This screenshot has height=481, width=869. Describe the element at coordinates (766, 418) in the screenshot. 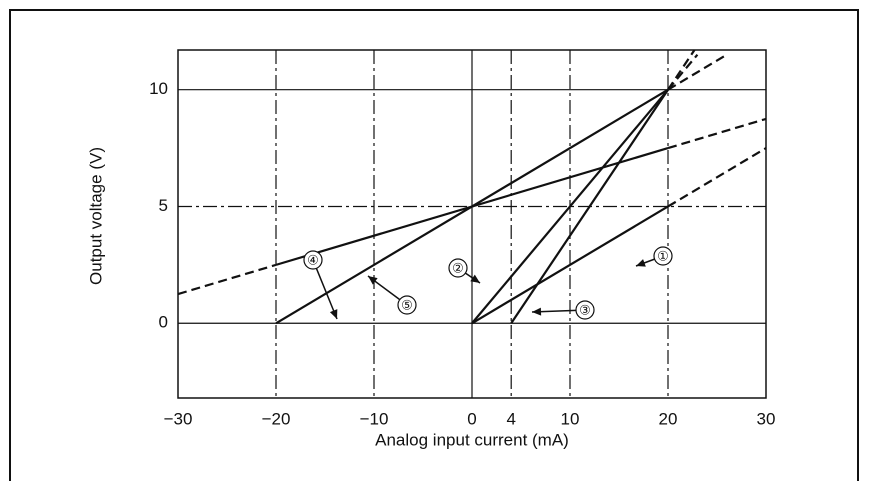

I see `x-tick-label: 30` at that location.